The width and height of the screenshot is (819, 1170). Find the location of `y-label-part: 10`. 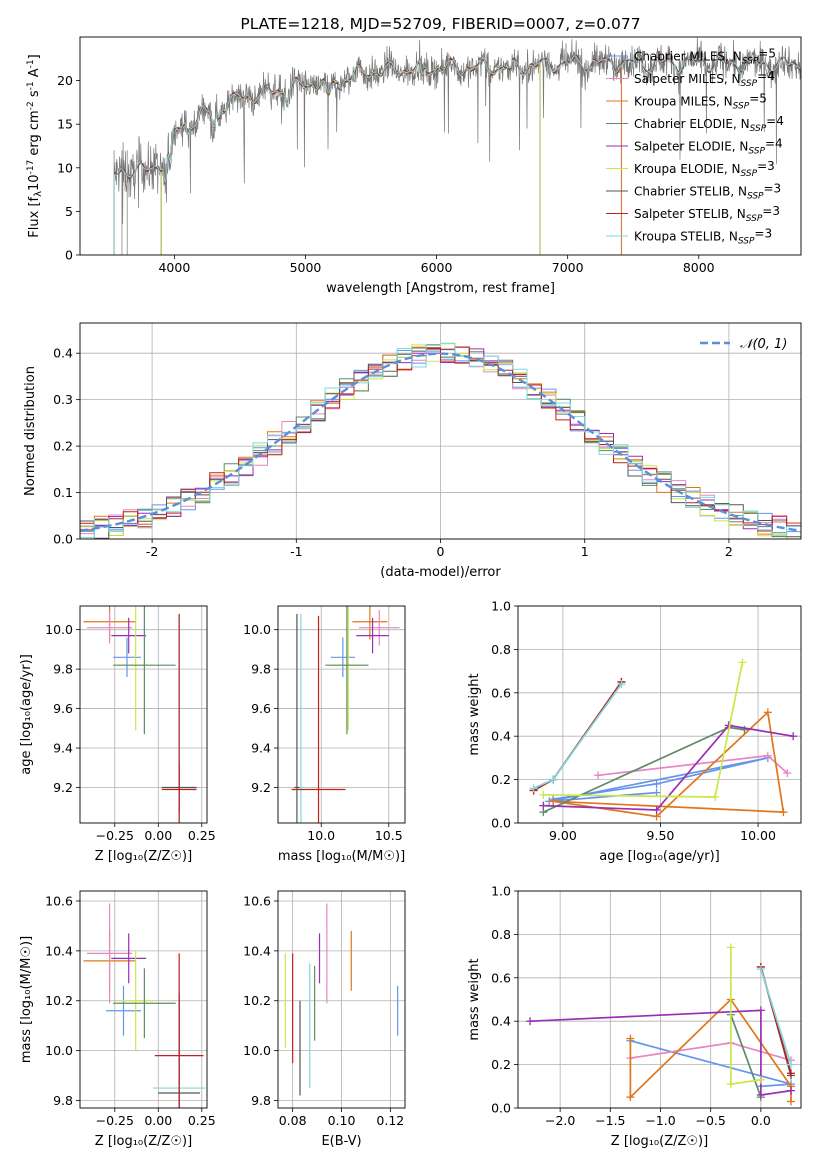

y-label-part: 10 is located at coordinates (34, 182).